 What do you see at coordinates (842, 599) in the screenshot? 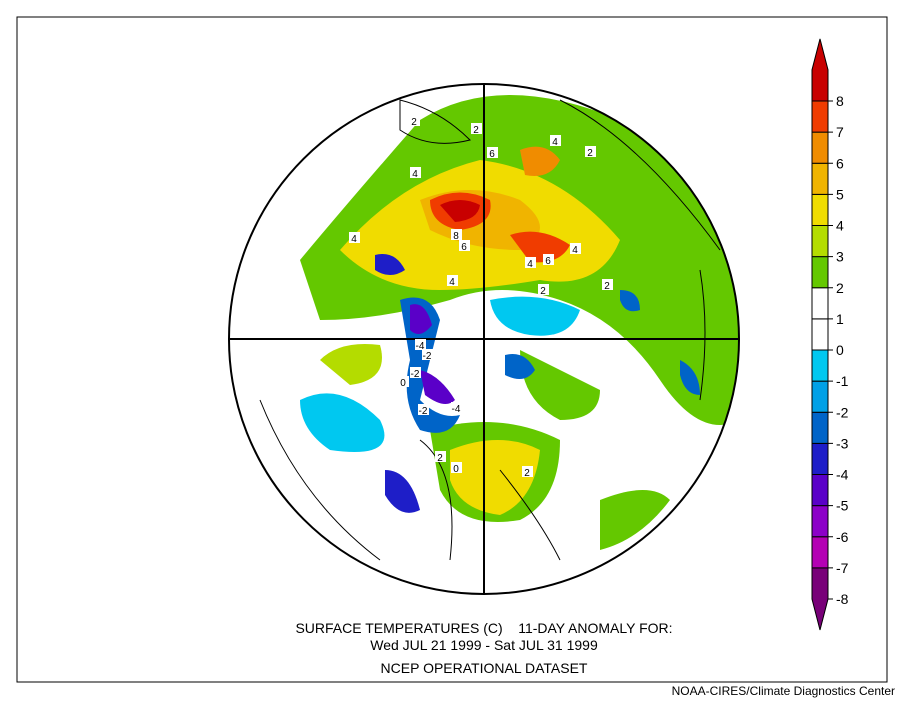
I see `colorbar-label: -8` at bounding box center [842, 599].